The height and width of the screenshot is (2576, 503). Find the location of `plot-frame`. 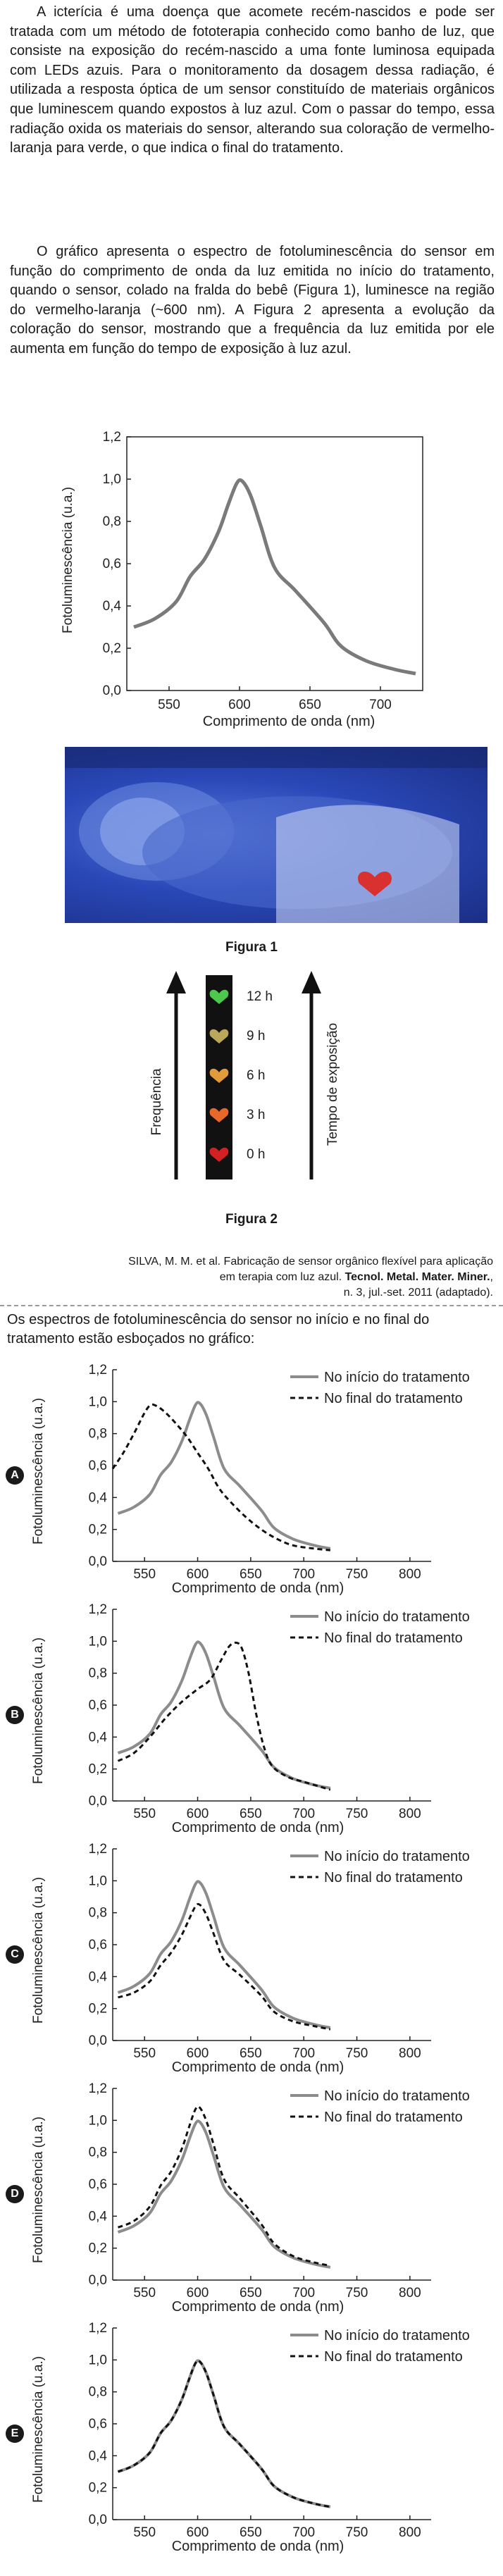

plot-frame is located at coordinates (274, 563).